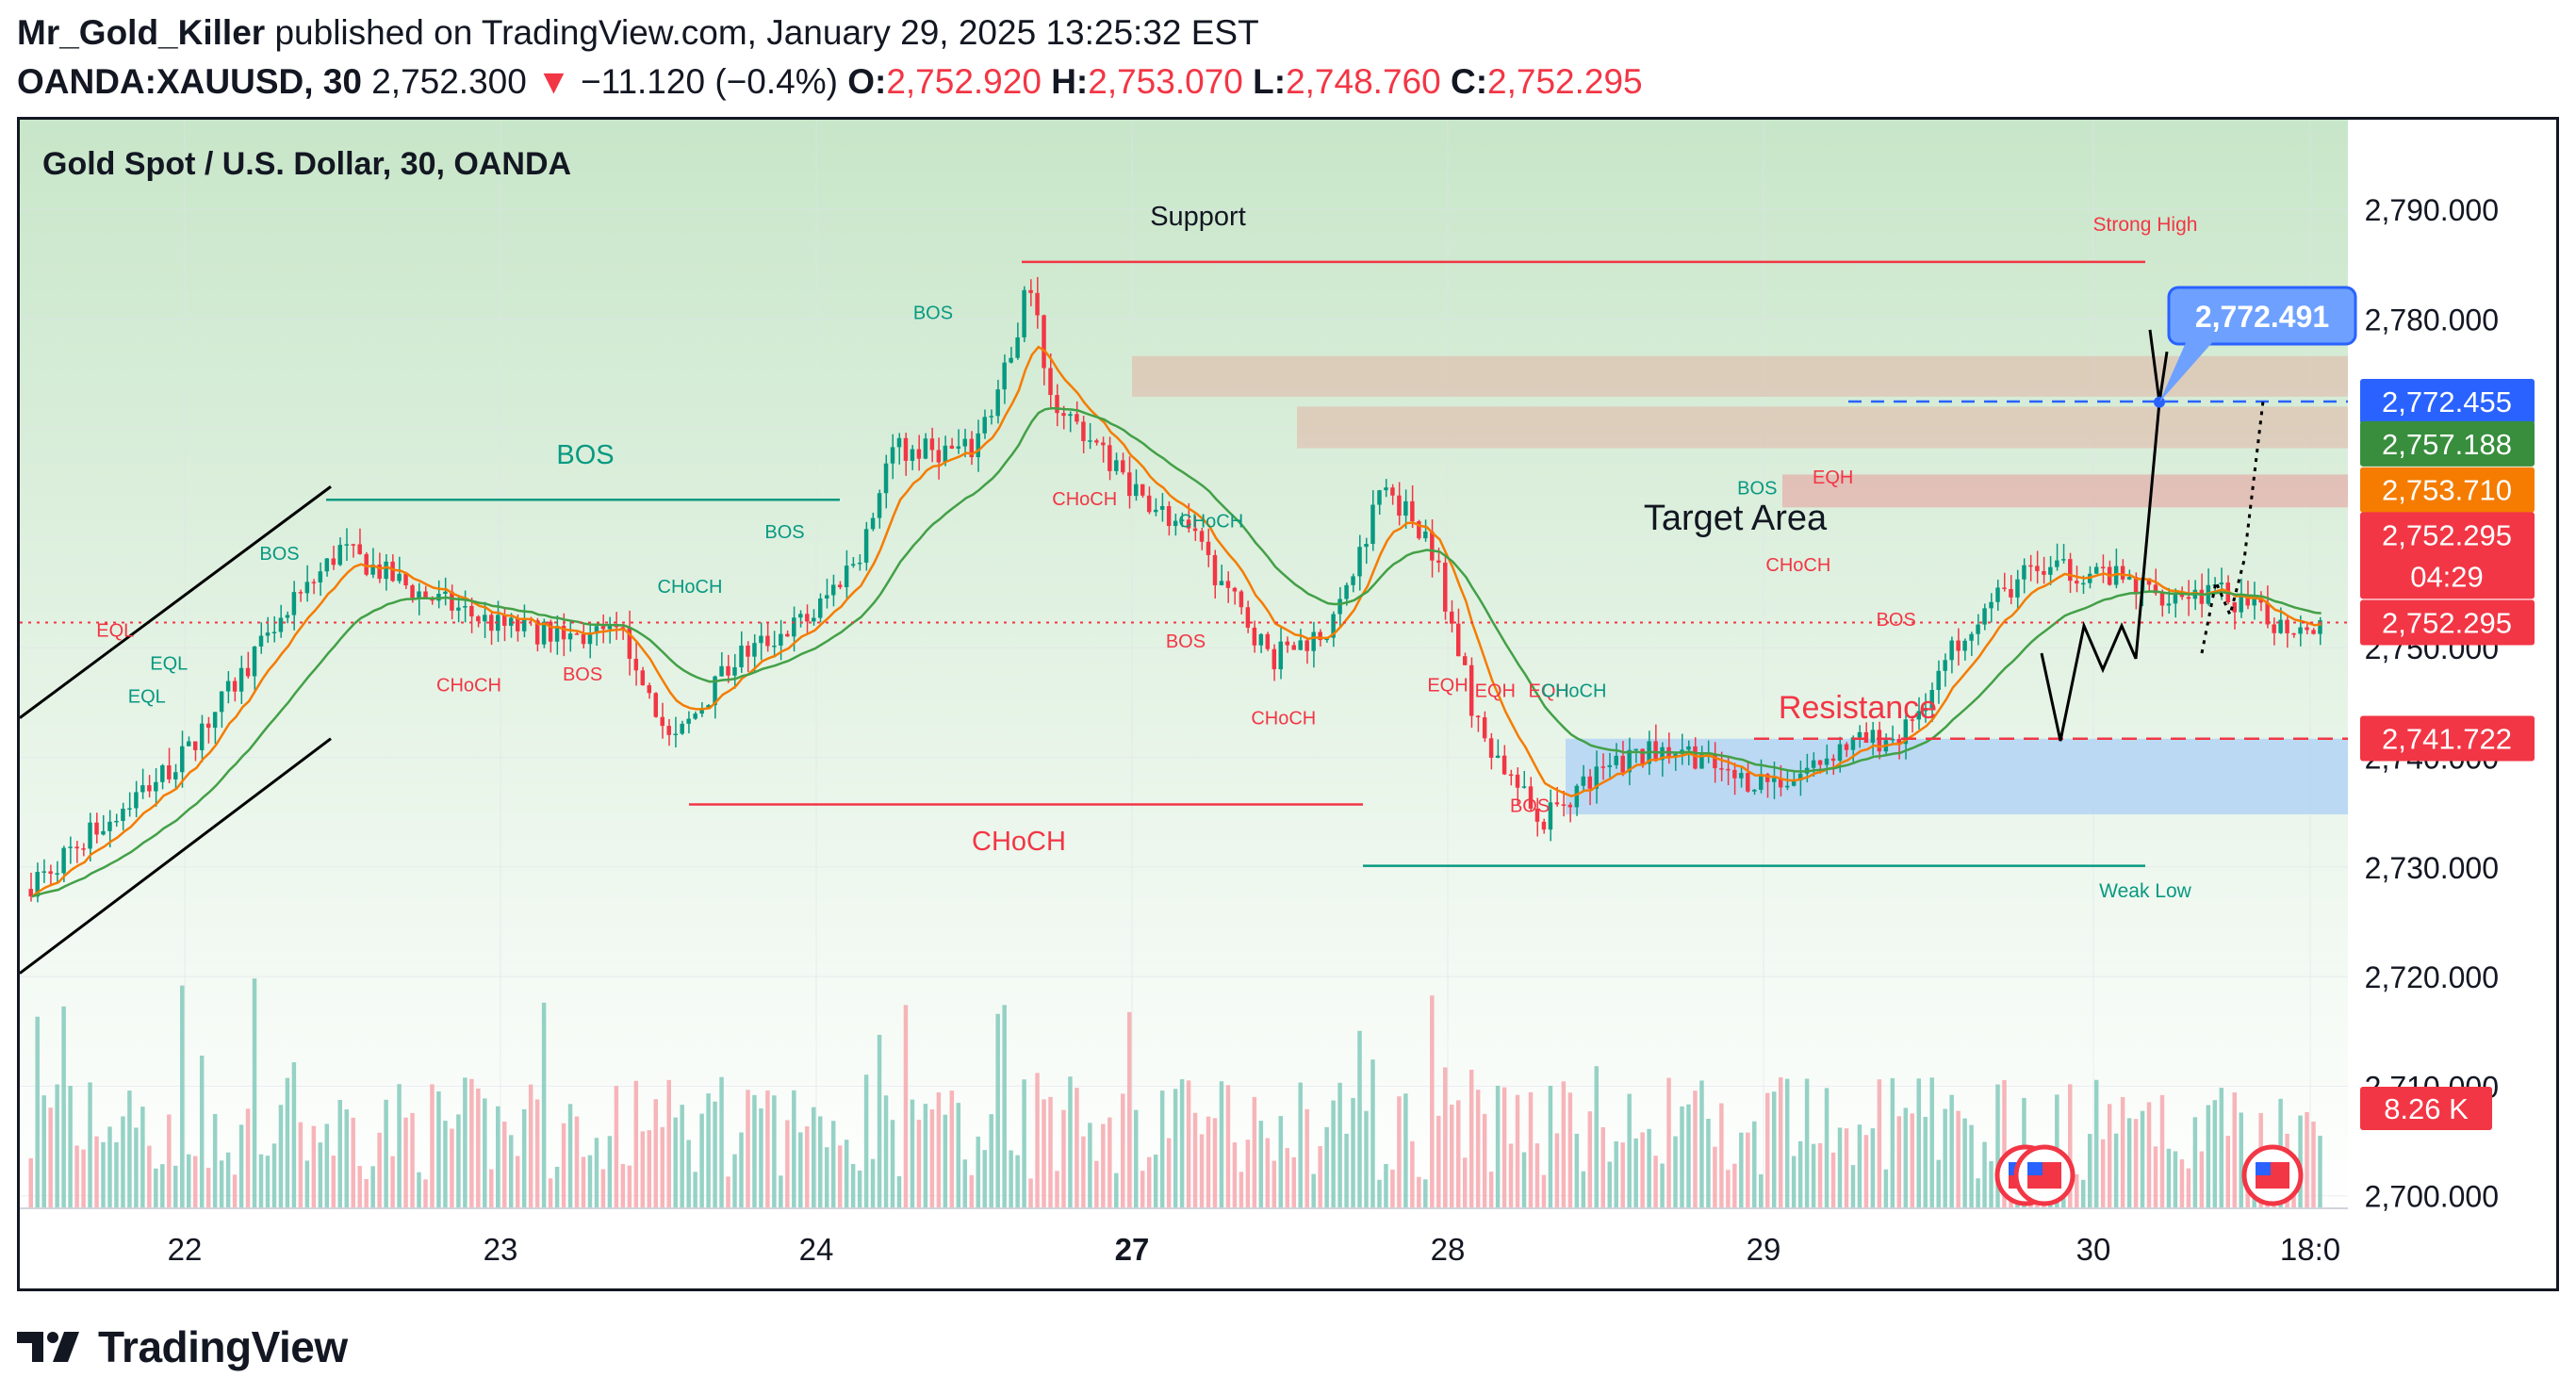 This screenshot has width=2576, height=1394. What do you see at coordinates (141, 32) in the screenshot?
I see `author-name: Mr_Gold_Killer` at bounding box center [141, 32].